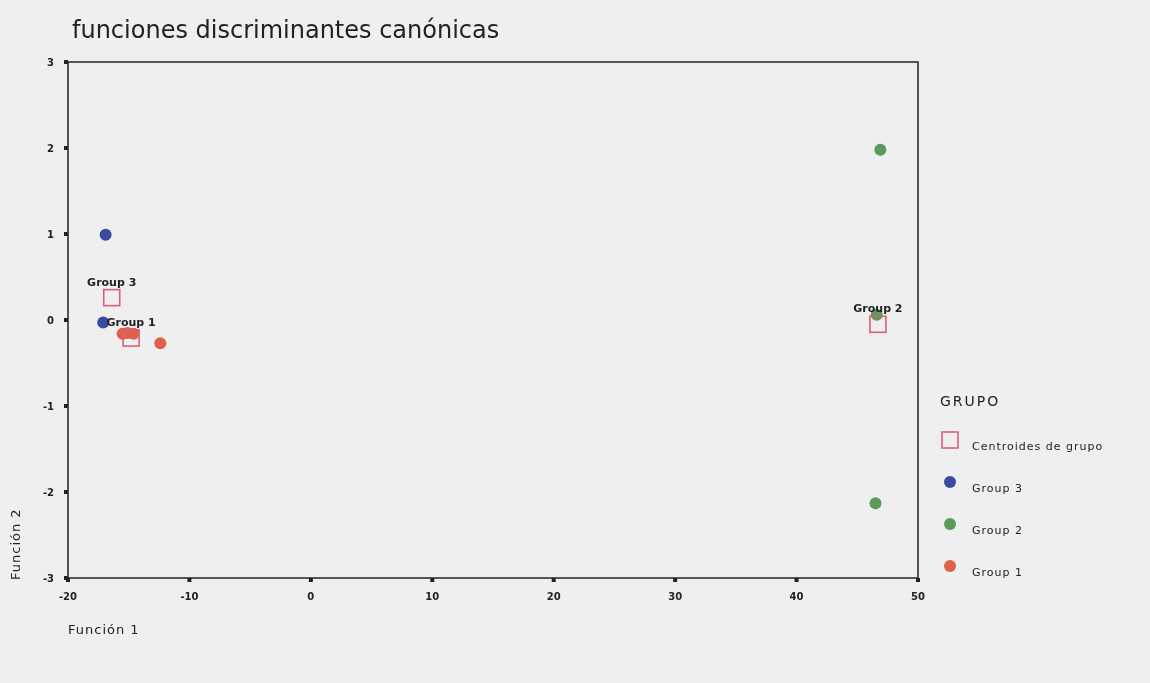  I want to click on legend-label: Group 1, so click(997, 572).